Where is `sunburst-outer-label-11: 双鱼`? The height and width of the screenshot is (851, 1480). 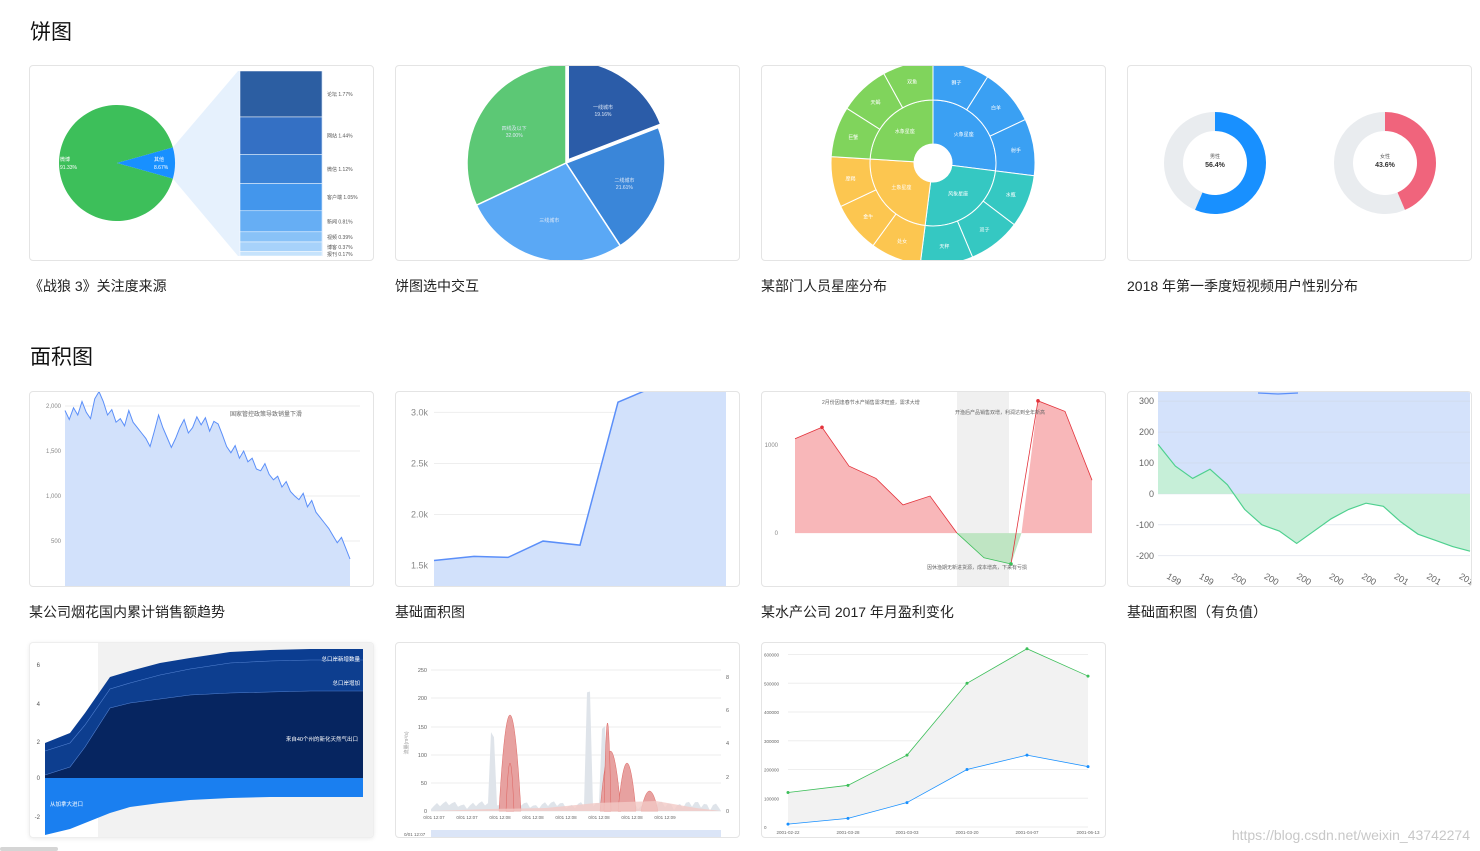
sunburst-outer-label-11: 双鱼 is located at coordinates (912, 82).